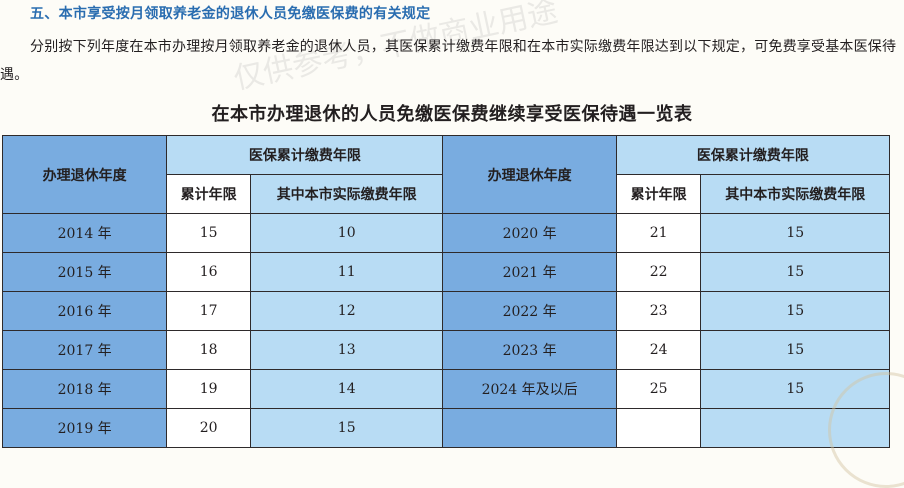 The height and width of the screenshot is (488, 904). I want to click on header-total-right: 累计年限, so click(658, 194).